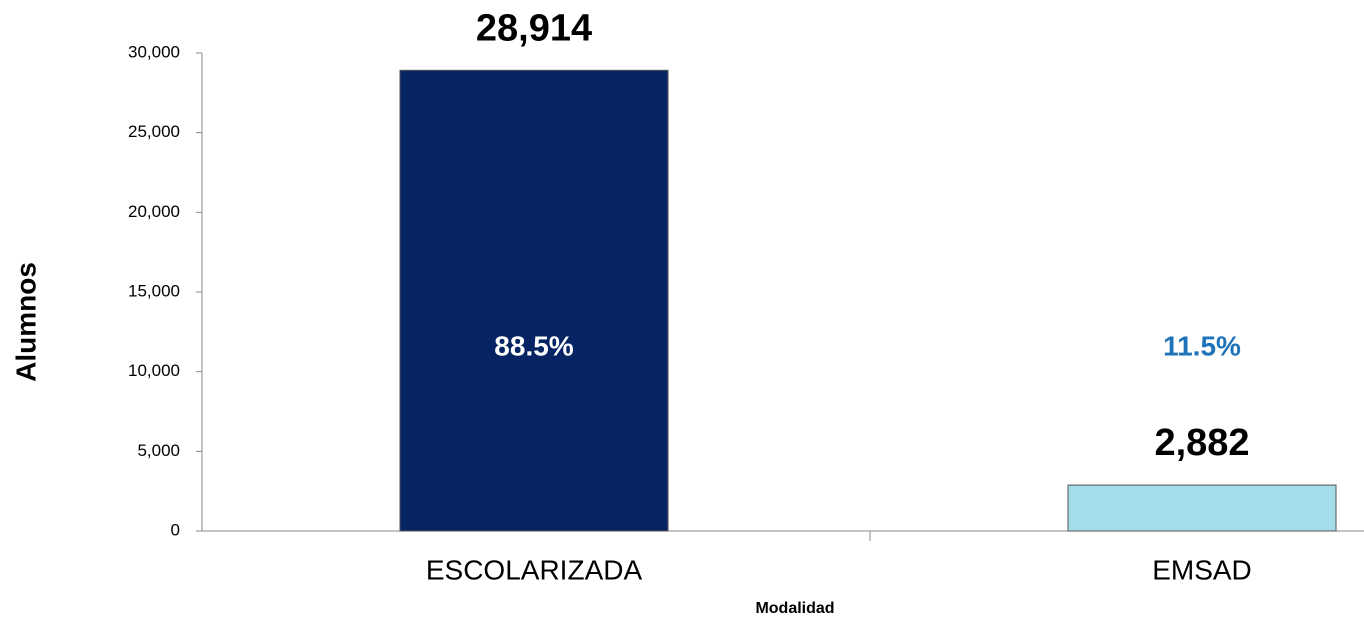  What do you see at coordinates (1202, 345) in the screenshot?
I see `percent-label: 11.5%` at bounding box center [1202, 345].